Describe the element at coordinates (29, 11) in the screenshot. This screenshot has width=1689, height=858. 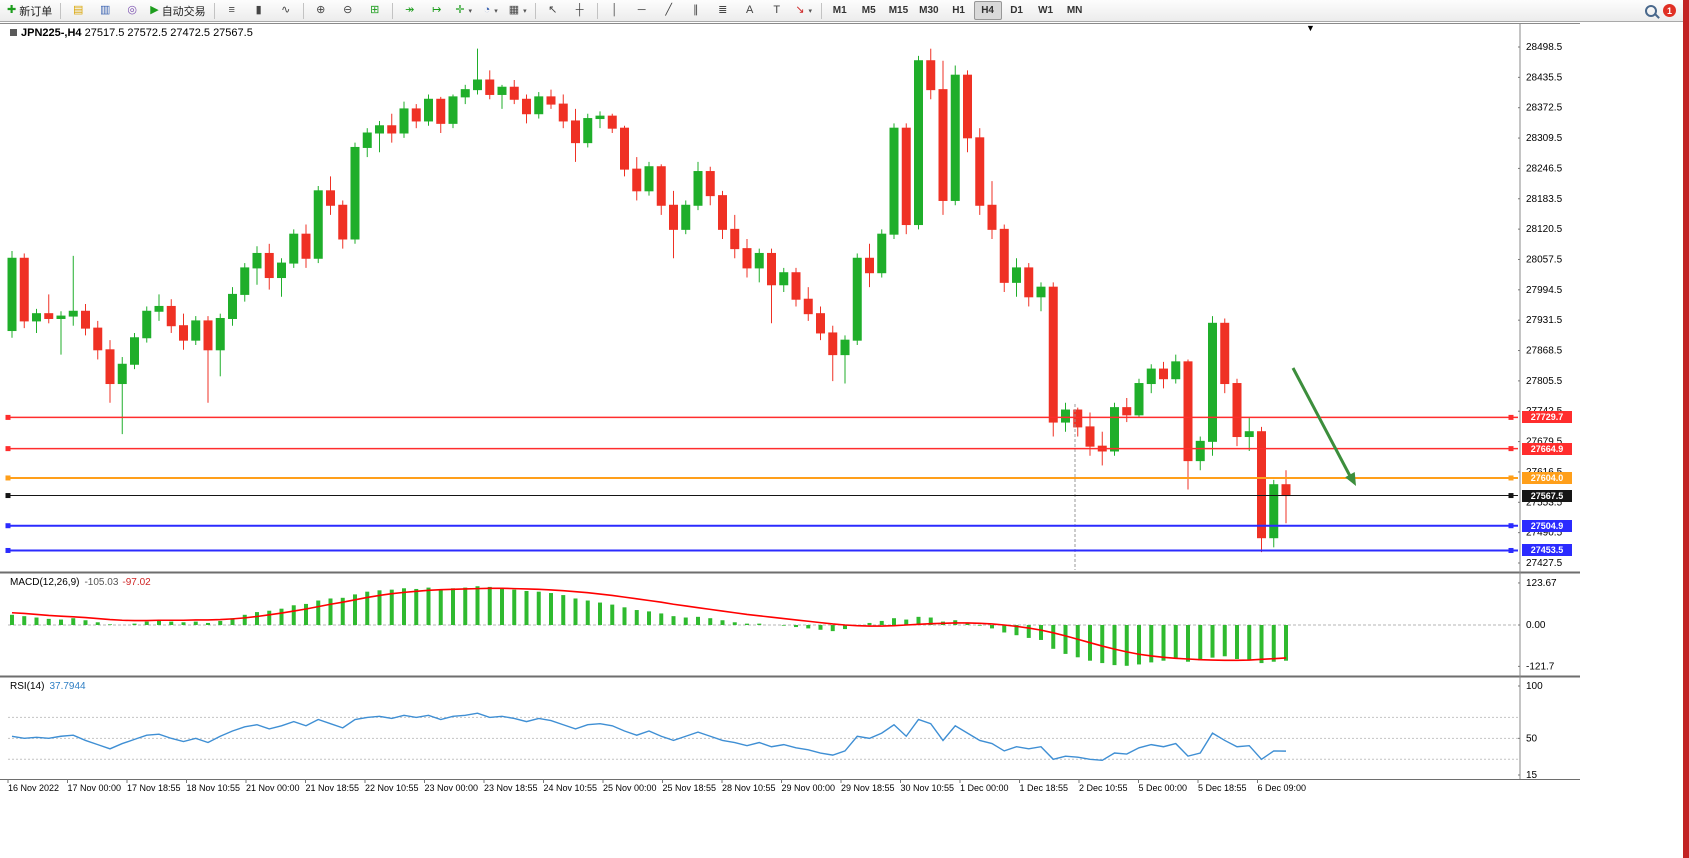
I see `new-order-button: ✚ 新订单` at that location.